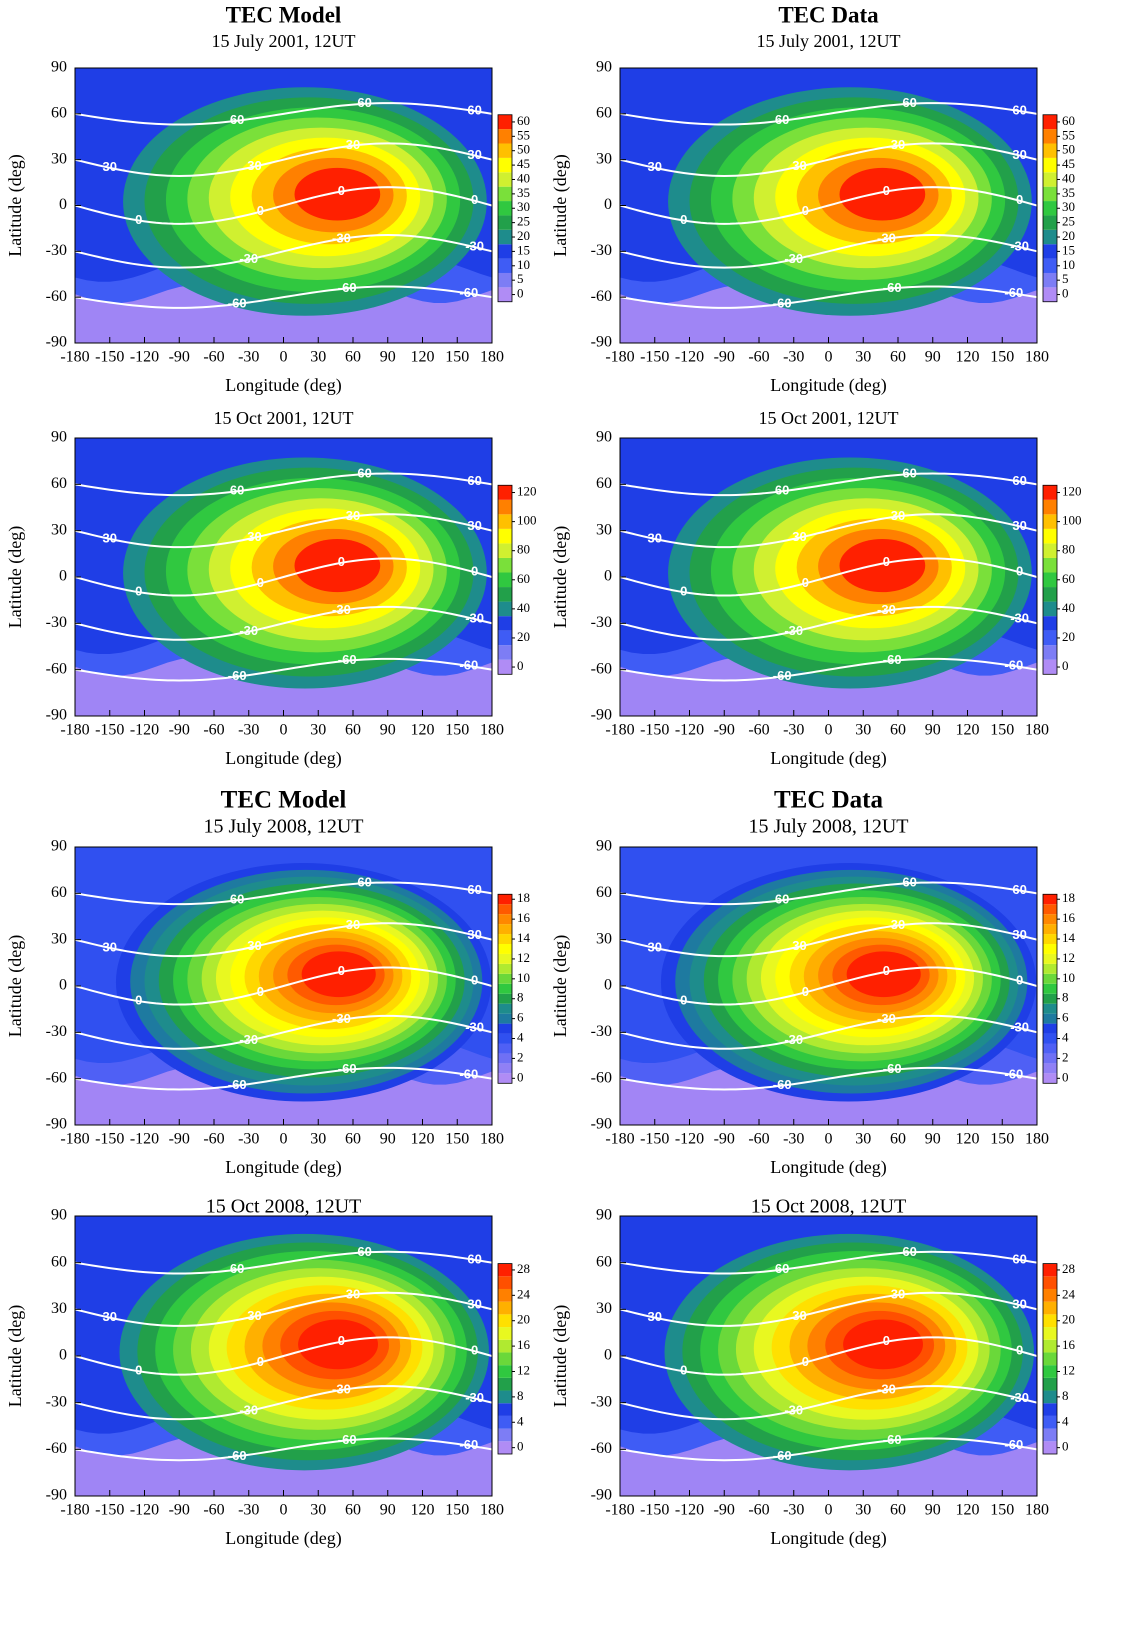  I want to click on x-tick-label: 90, so click(933, 730).